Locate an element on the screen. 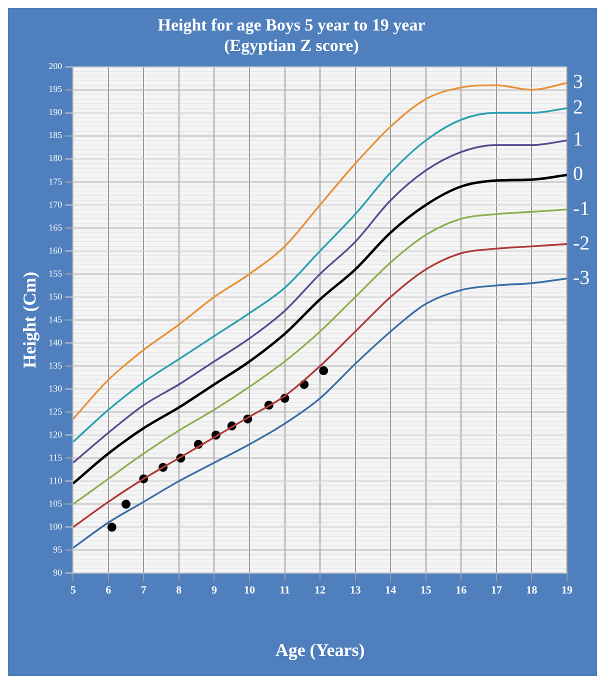 The image size is (605, 684). y-tick-label: 95 is located at coordinates (58, 549).